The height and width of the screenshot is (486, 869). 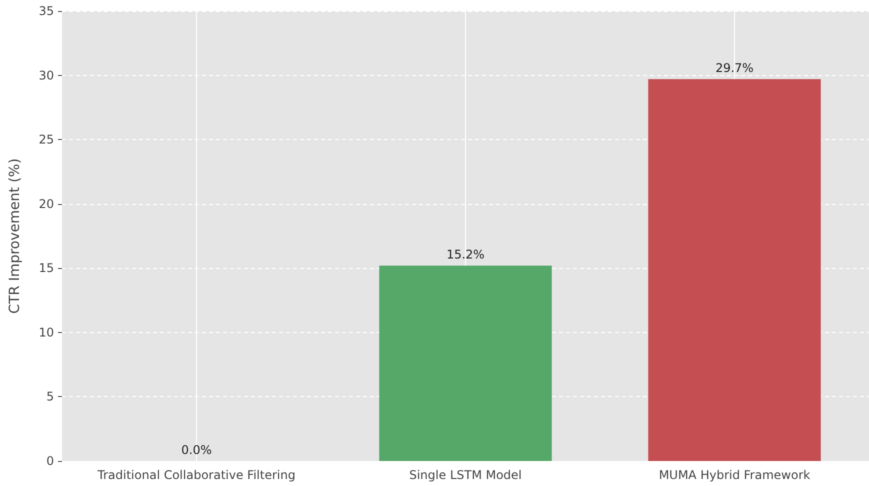 I want to click on data-label: 0.0%, so click(x=196, y=450).